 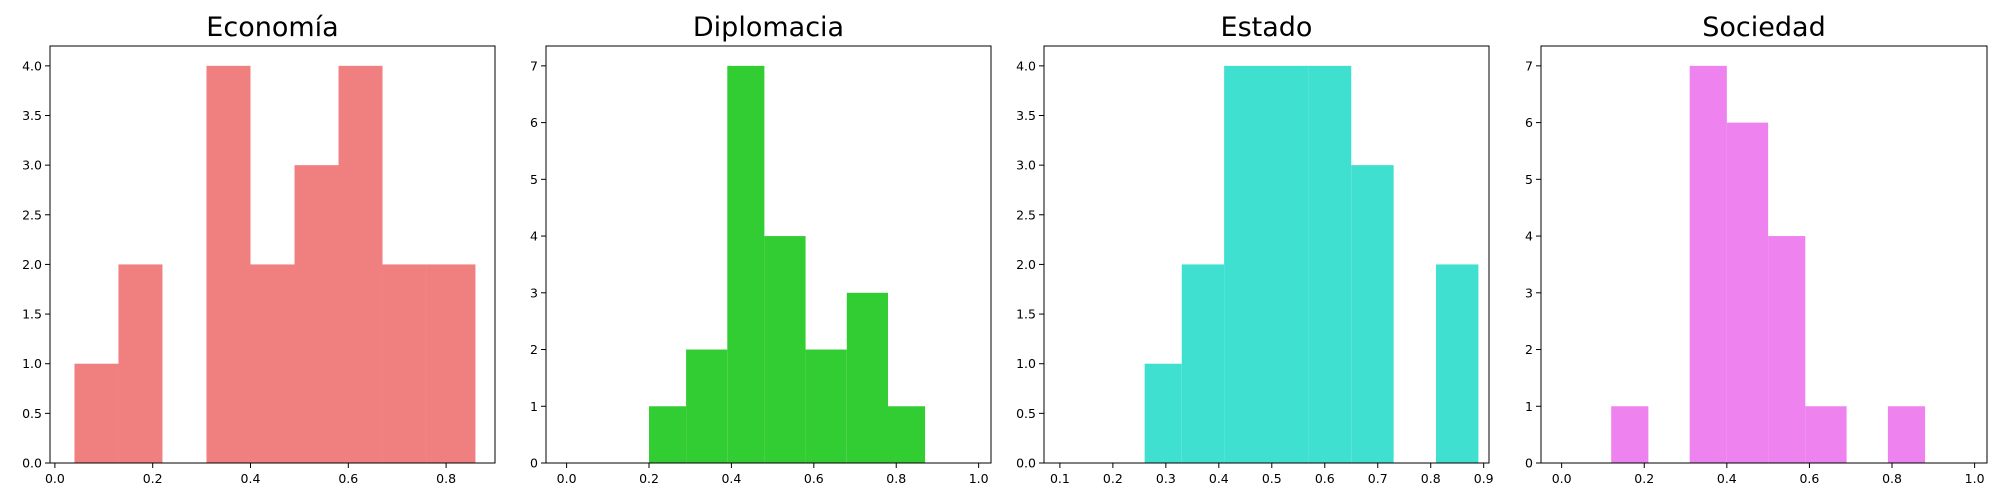 I want to click on y-tick-label-diplomacia-0: 0, so click(x=534, y=463).